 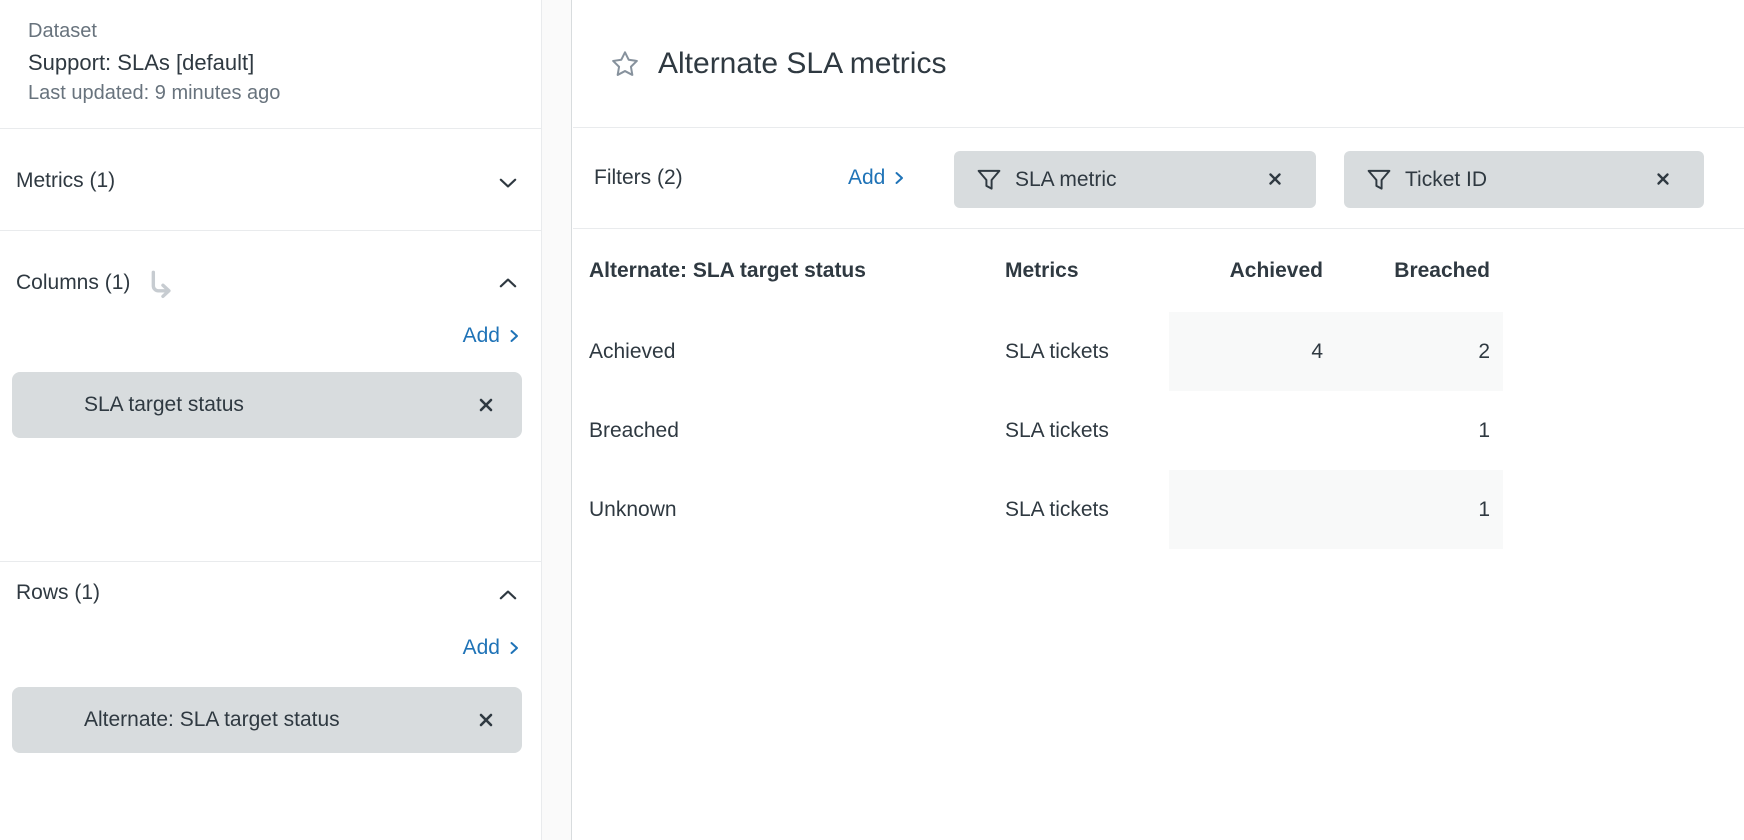 I want to click on filter-chip-label: SLA metric, so click(x=1066, y=179).